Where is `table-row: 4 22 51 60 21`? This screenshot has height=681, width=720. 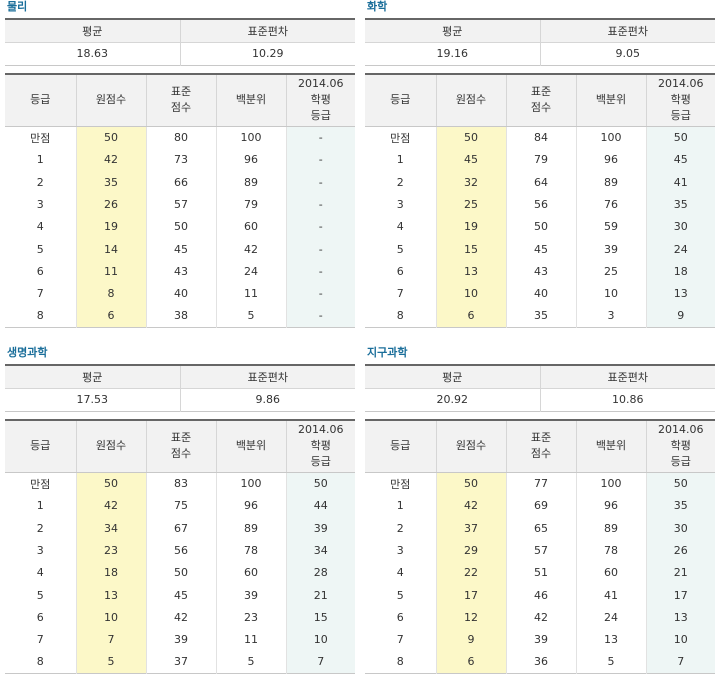 table-row: 4 22 51 60 21 is located at coordinates (540, 572).